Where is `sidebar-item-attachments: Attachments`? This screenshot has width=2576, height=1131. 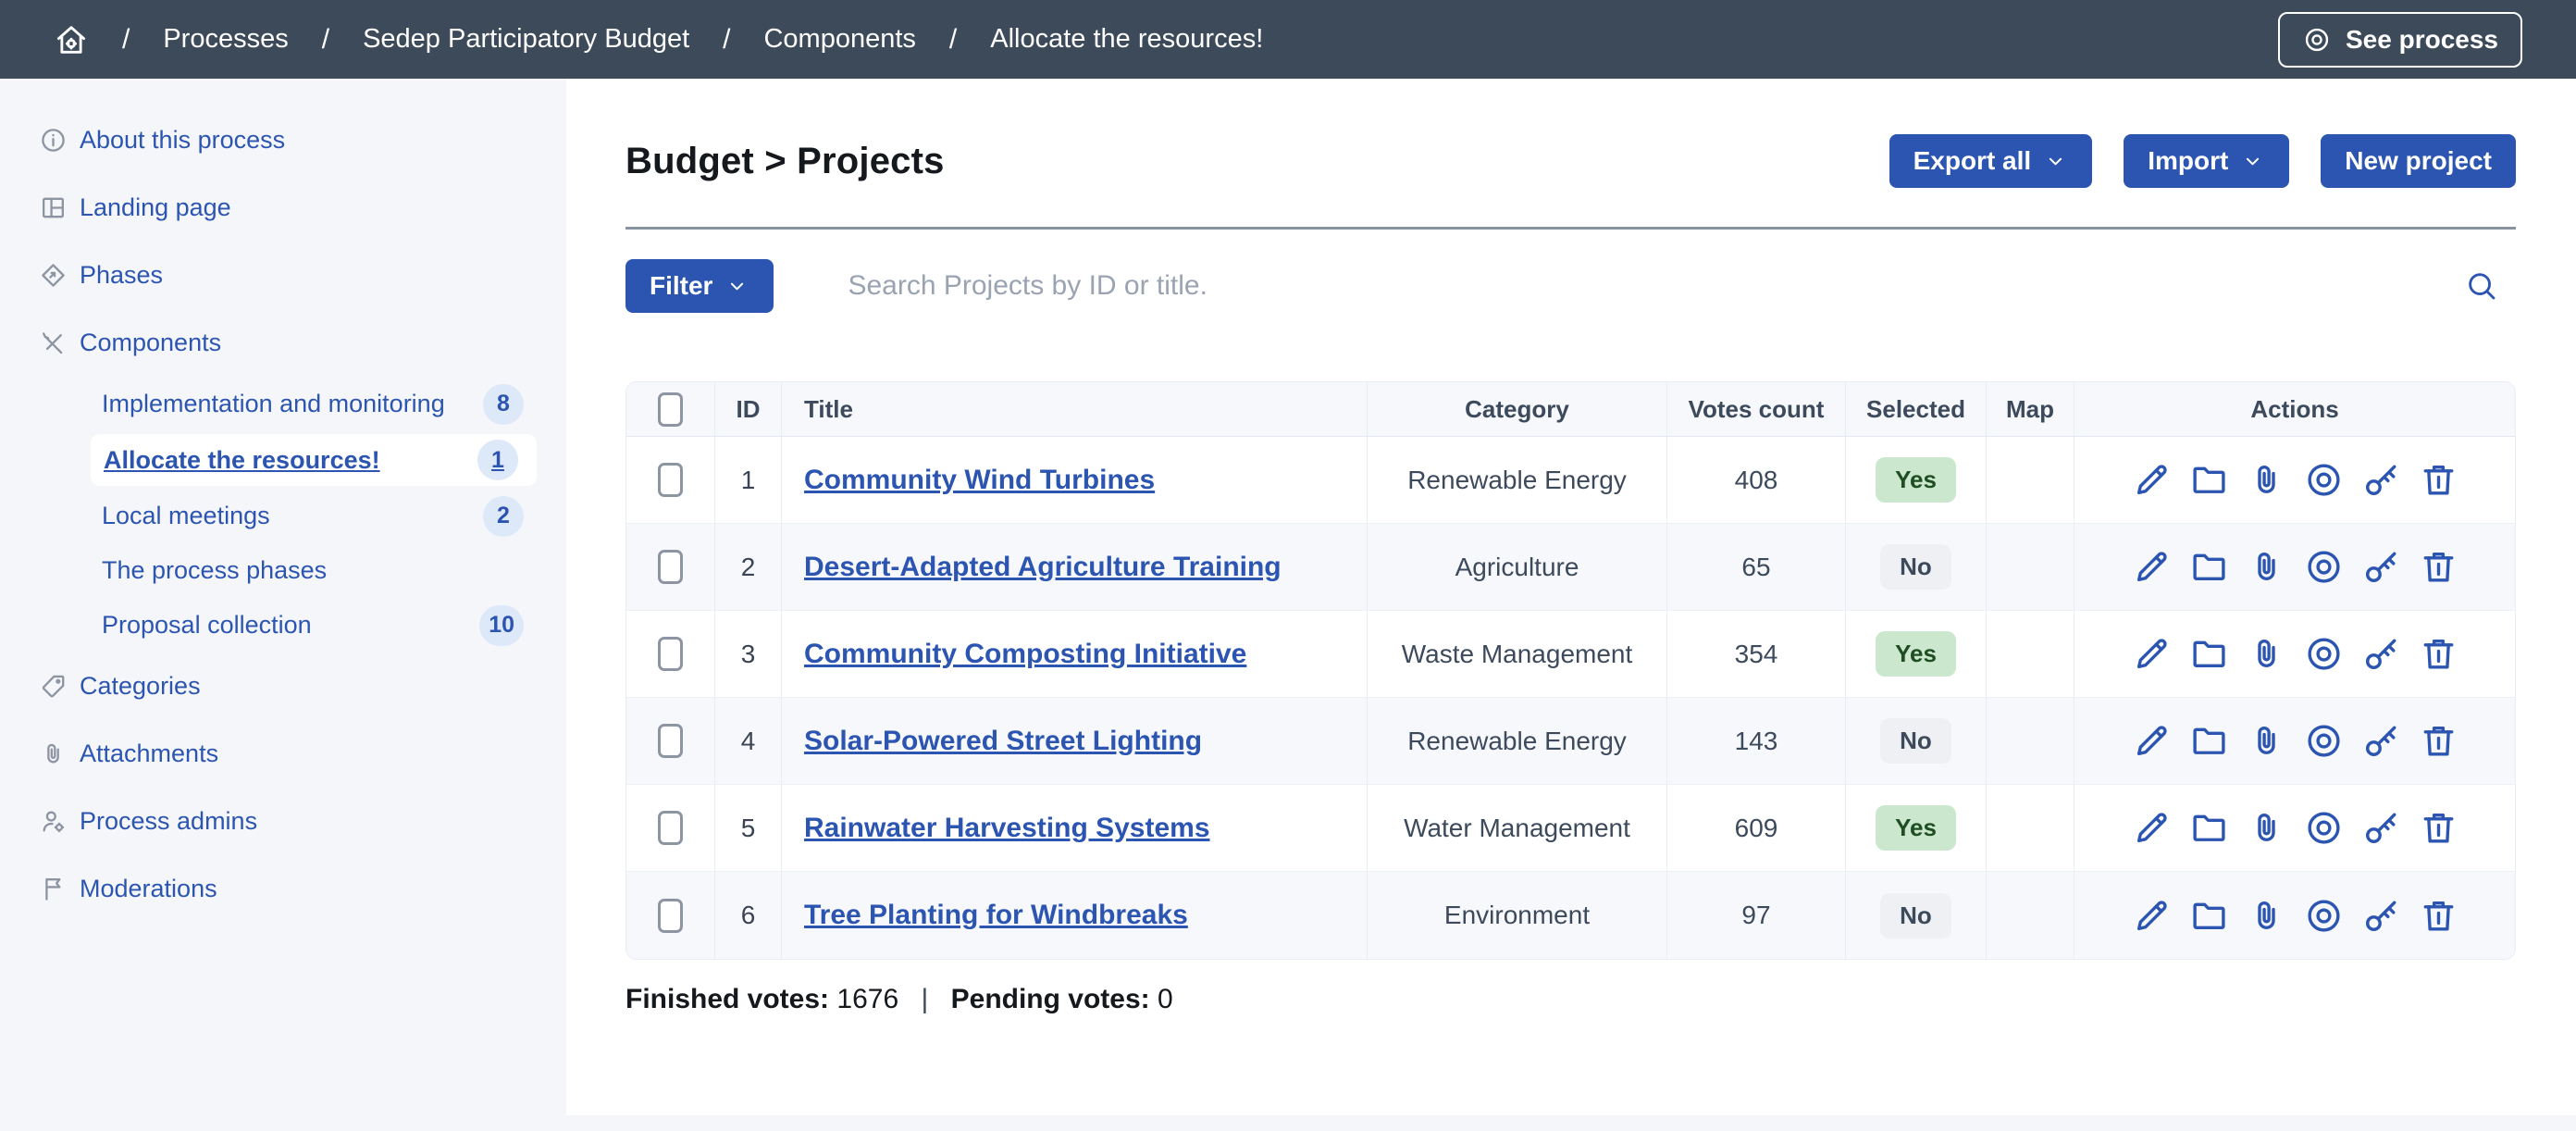
sidebar-item-attachments: Attachments is located at coordinates (283, 754).